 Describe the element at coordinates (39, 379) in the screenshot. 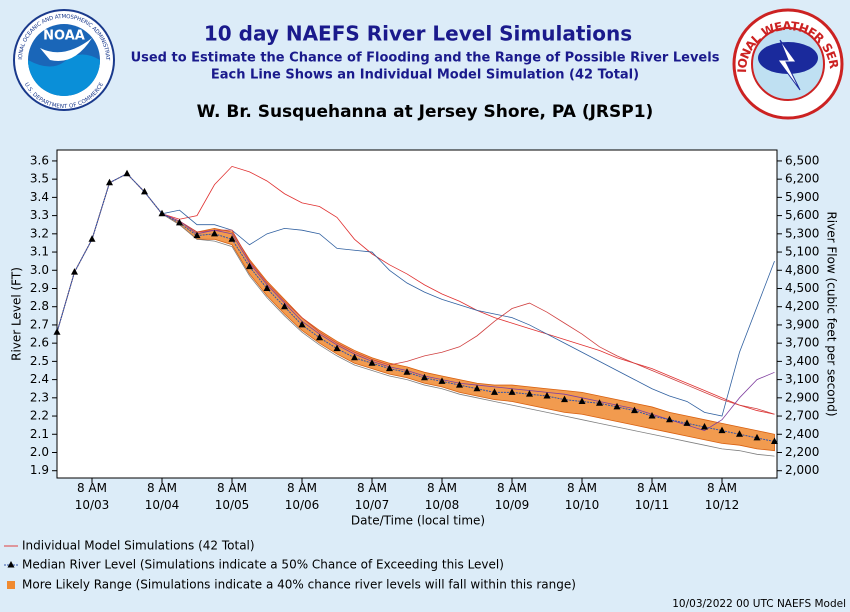

I see `y-tick-label: 2.4` at that location.